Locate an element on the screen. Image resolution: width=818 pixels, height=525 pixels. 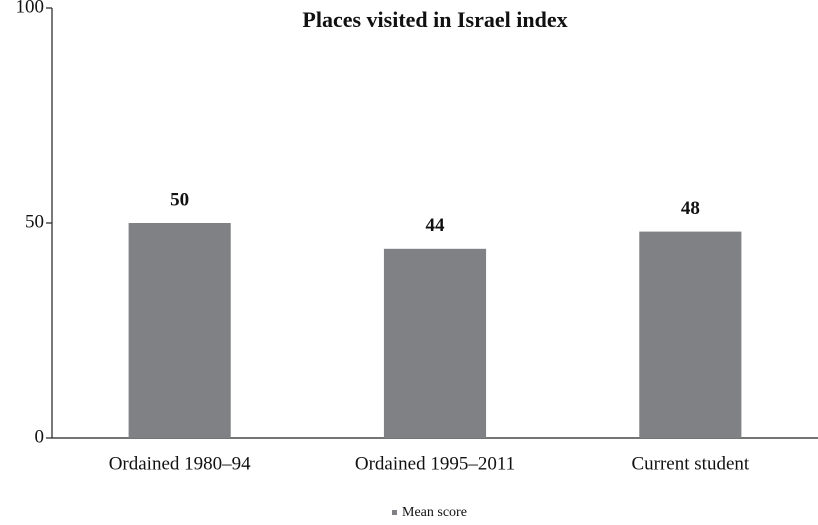
y-tick-label: 50 is located at coordinates (34, 221).